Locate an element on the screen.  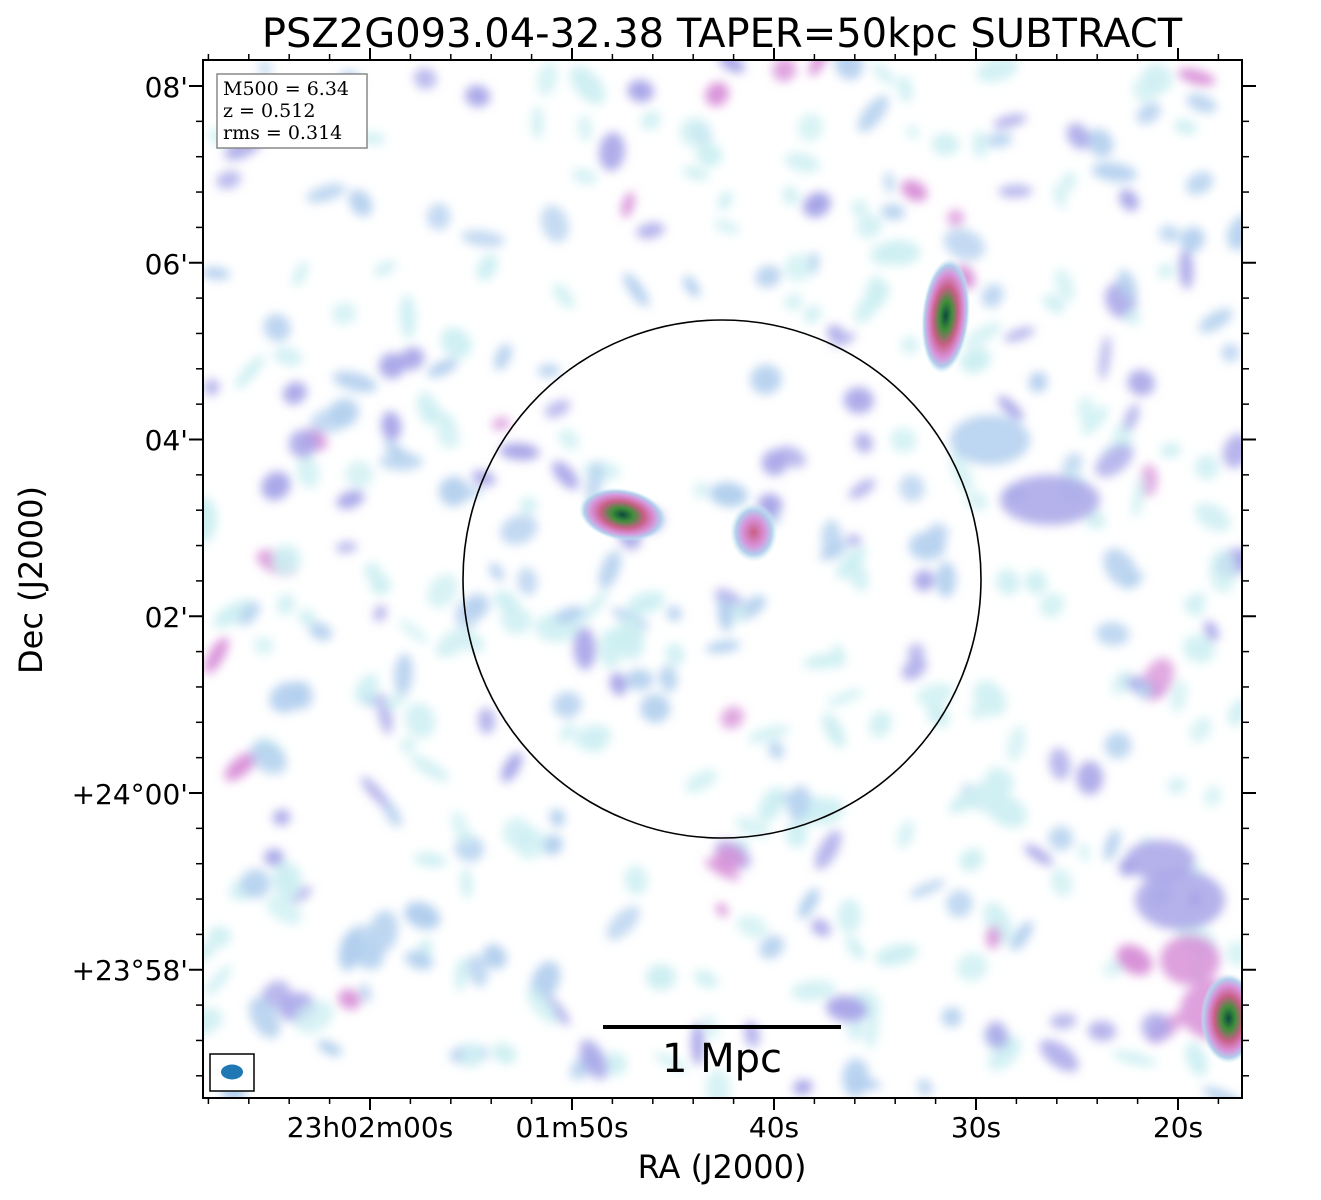
radio-source is located at coordinates (753, 532).